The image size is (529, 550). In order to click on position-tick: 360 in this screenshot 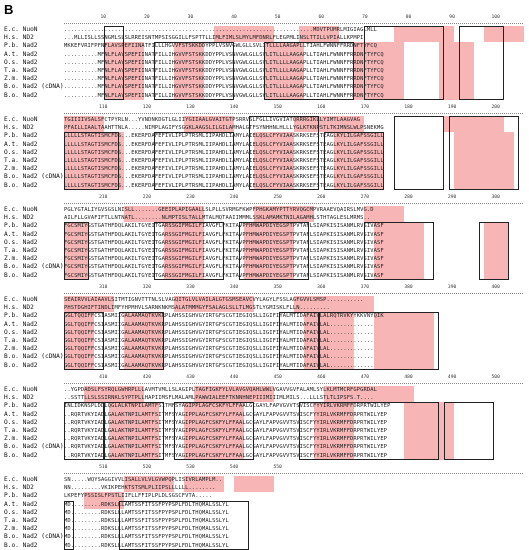, I will do `click(321, 287)`.